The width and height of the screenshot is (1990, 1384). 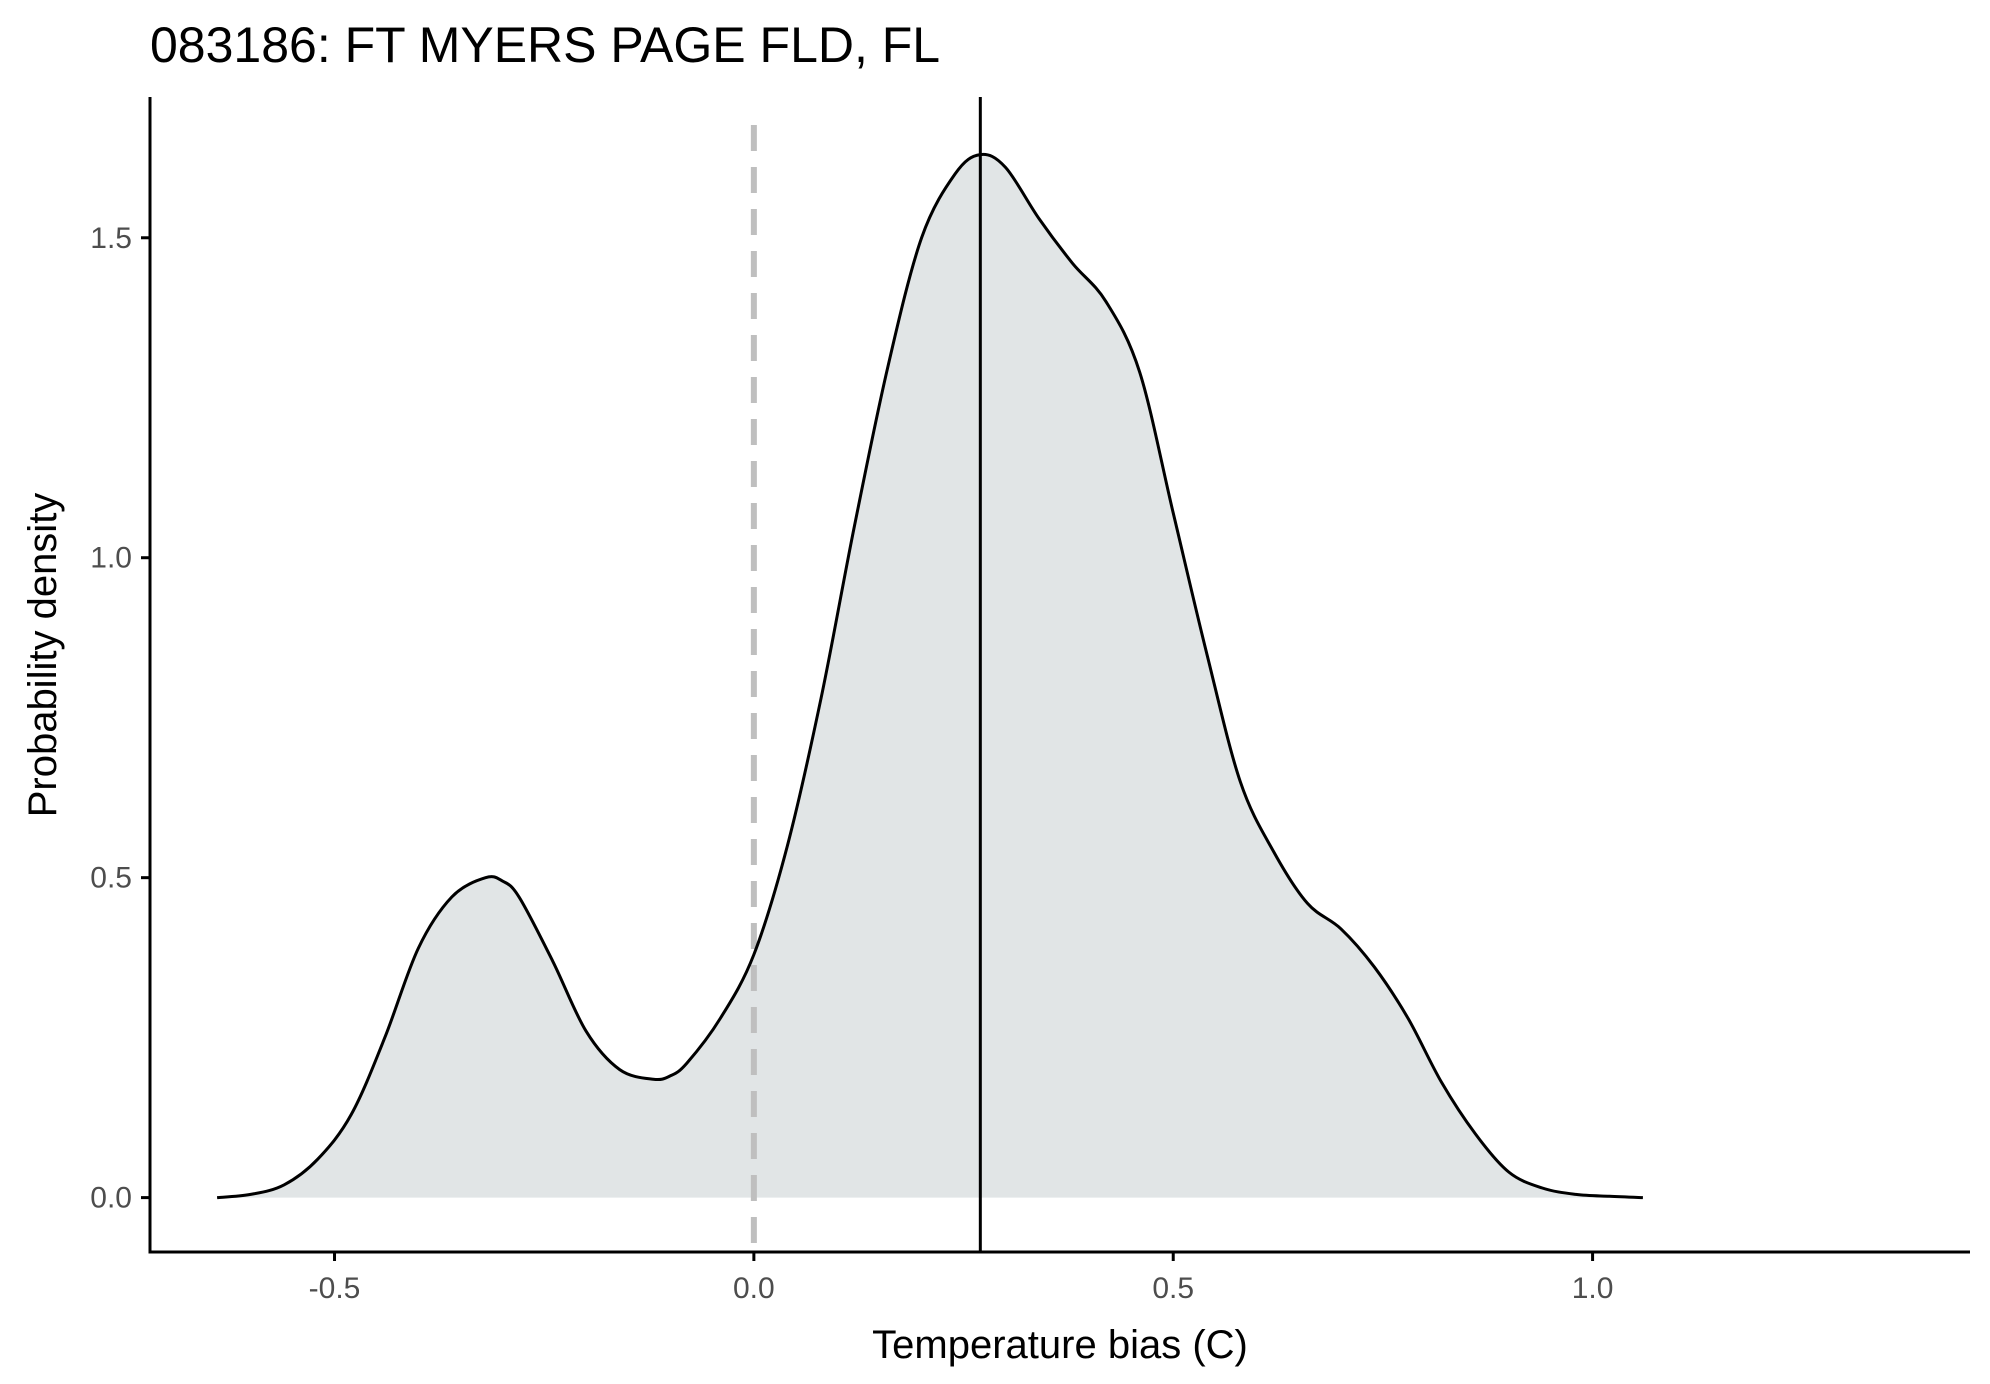 What do you see at coordinates (43, 655) in the screenshot?
I see `y-axis-label: Probability density` at bounding box center [43, 655].